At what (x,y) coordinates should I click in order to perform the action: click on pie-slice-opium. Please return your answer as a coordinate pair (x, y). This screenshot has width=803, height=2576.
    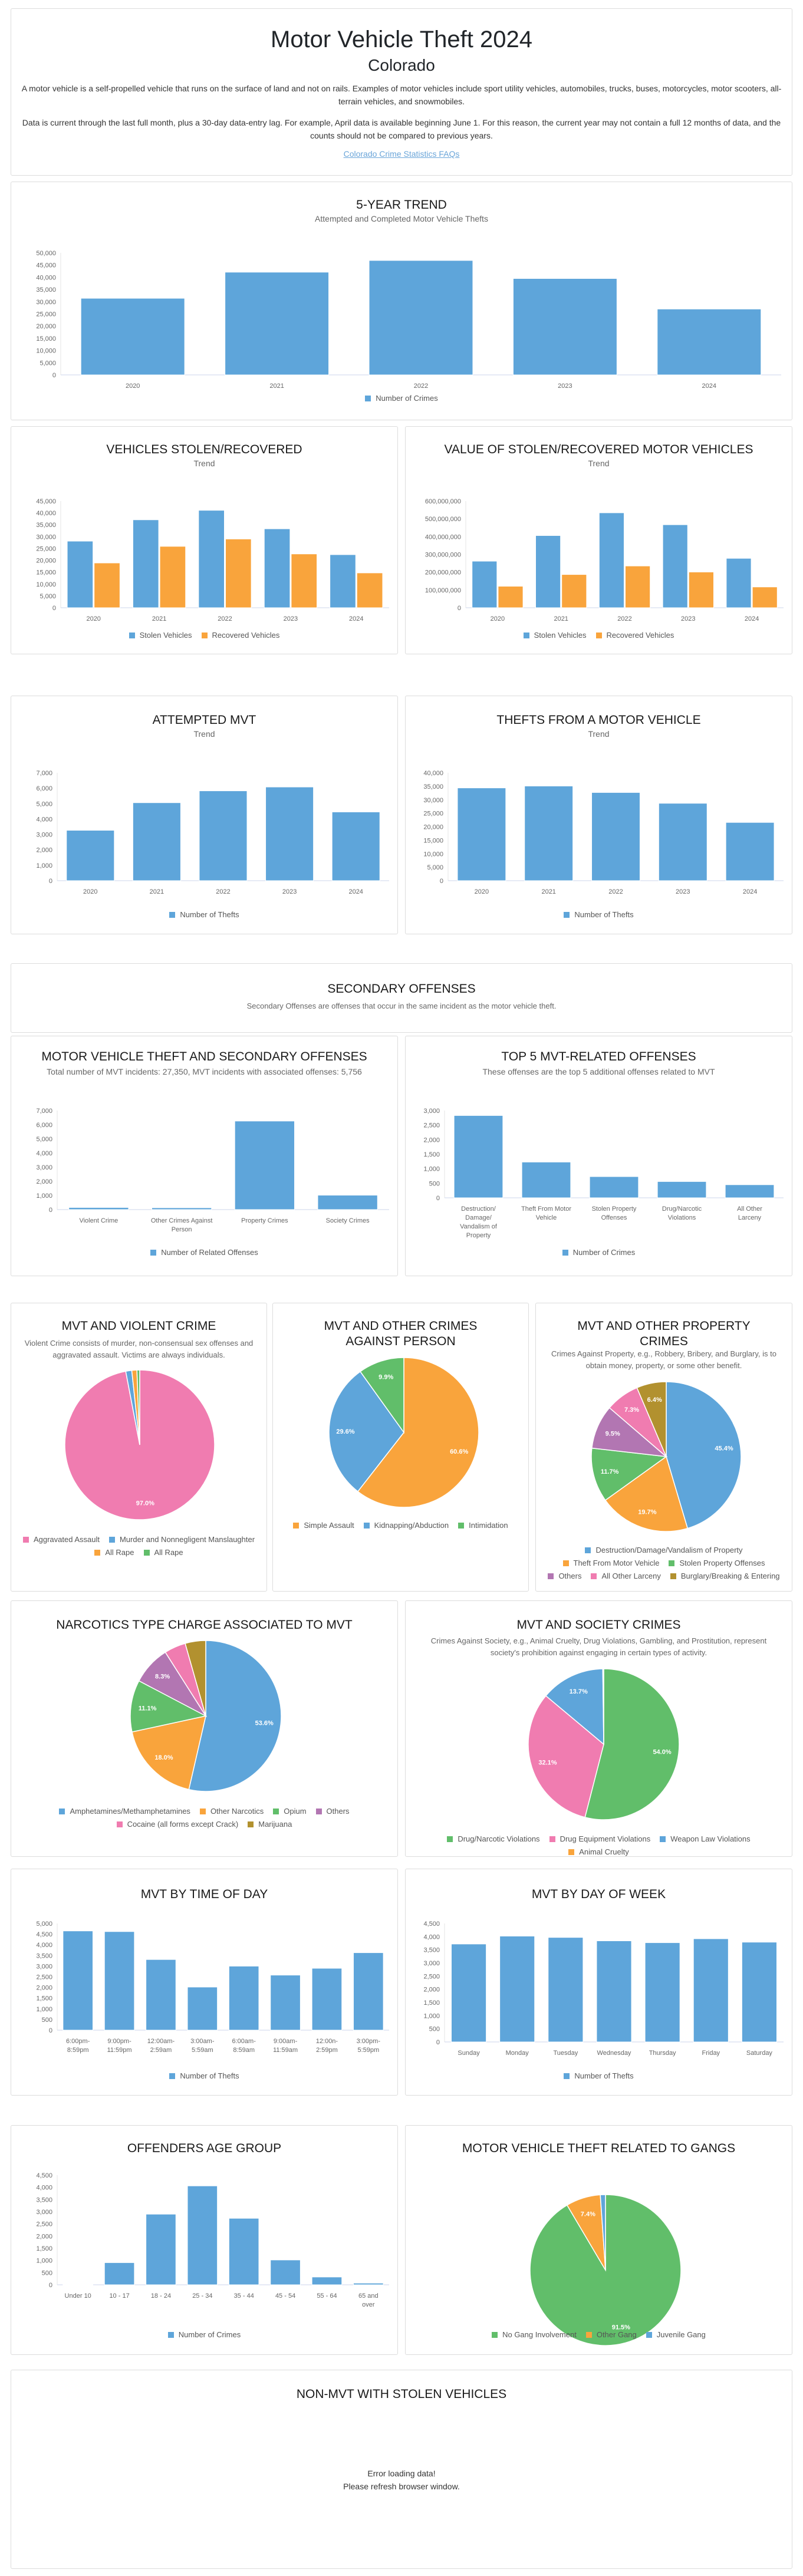
    Looking at the image, I should click on (169, 1706).